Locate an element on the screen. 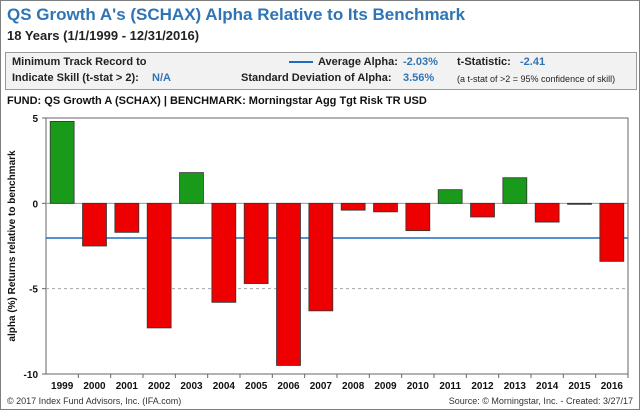 The image size is (640, 410). bar-2003 is located at coordinates (191, 188).